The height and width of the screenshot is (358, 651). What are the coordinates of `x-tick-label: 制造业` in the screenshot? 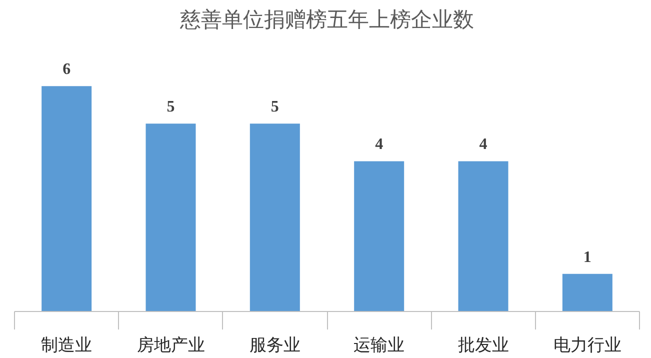 It's located at (66, 346).